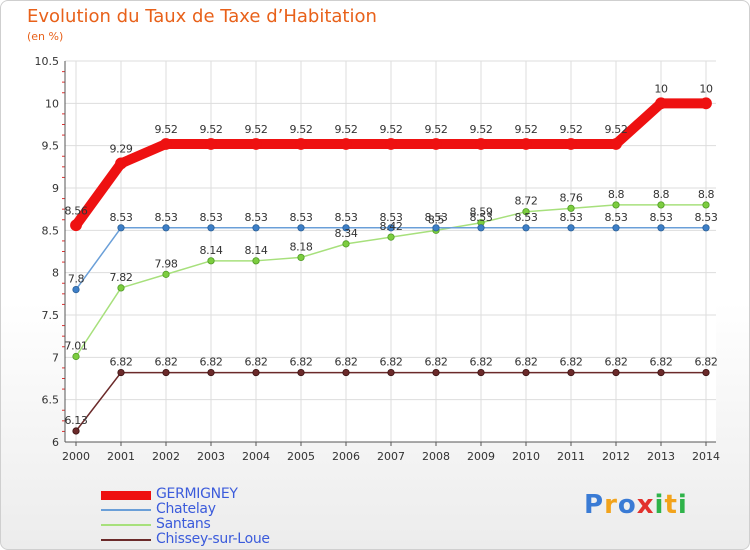  I want to click on x-tick-label: 2012, so click(616, 456).